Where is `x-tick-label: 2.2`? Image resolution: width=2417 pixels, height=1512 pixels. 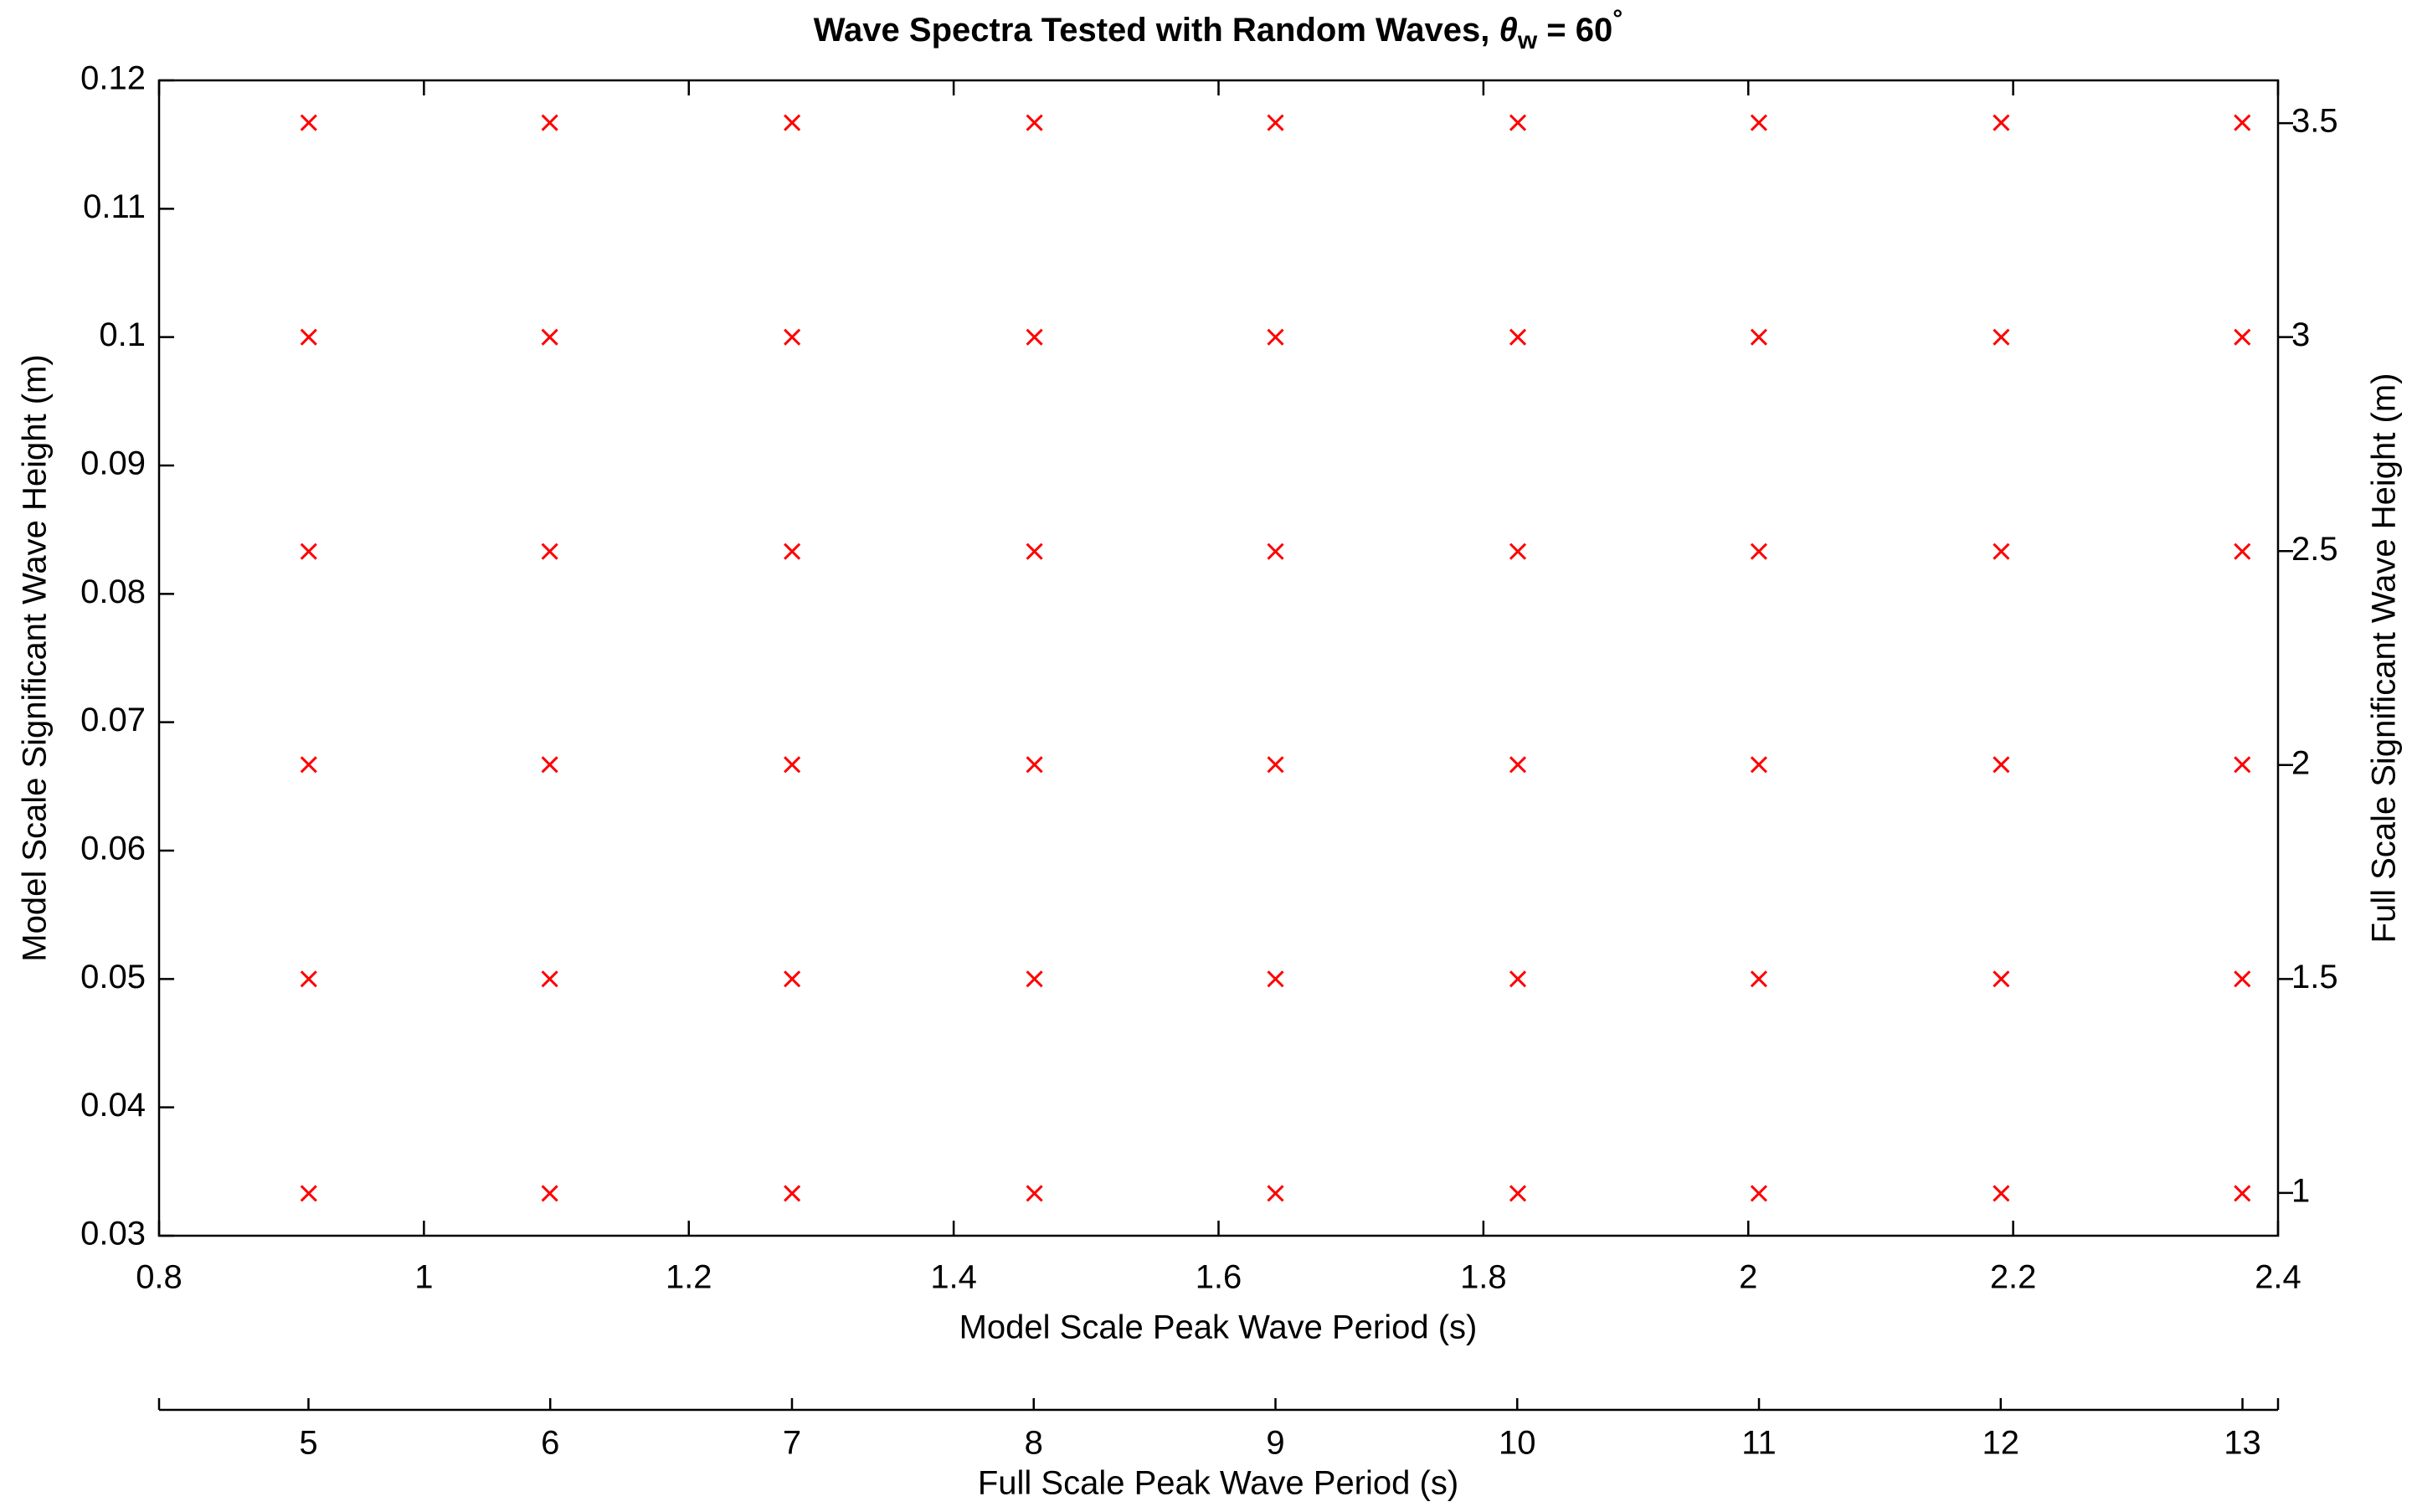 x-tick-label: 2.2 is located at coordinates (2013, 1277).